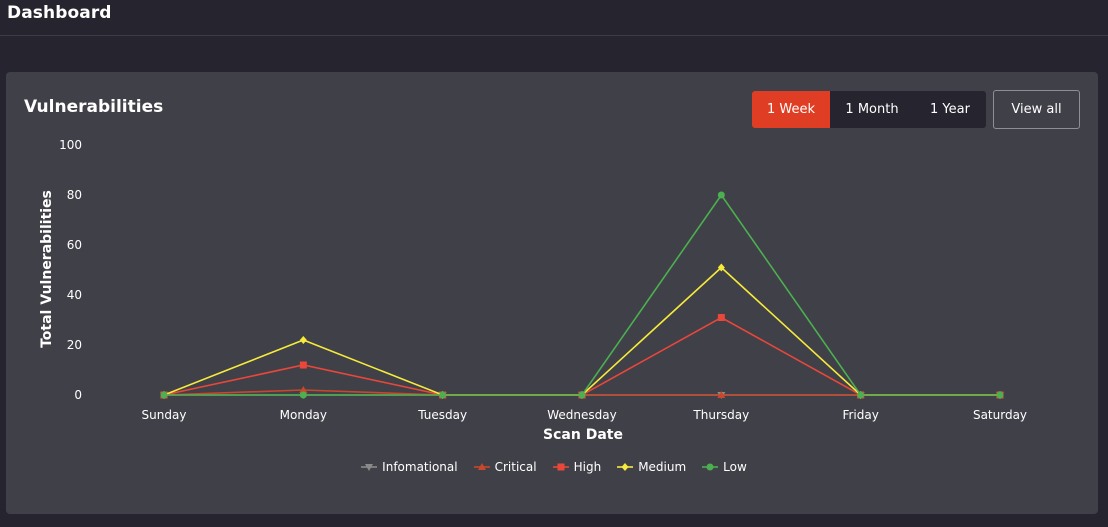  Describe the element at coordinates (1036, 109) in the screenshot. I see `view-all-button: View all` at that location.